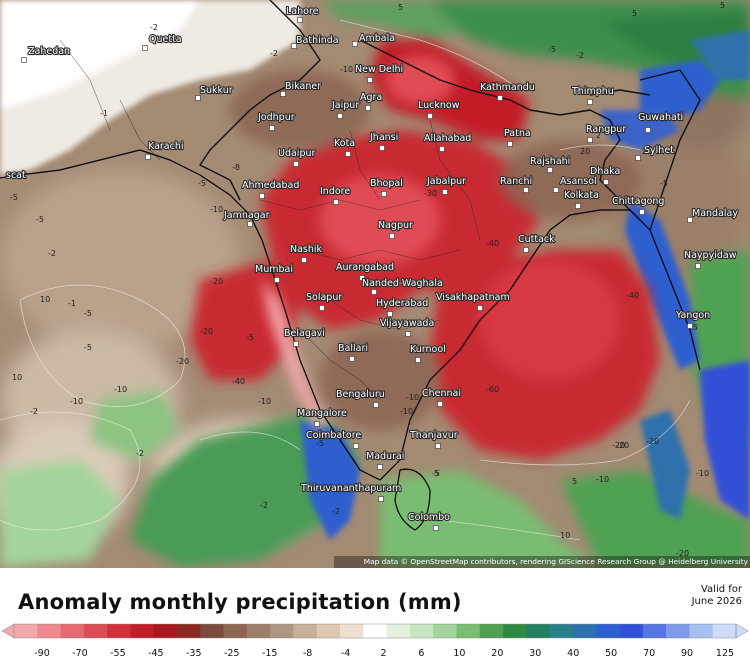 The image size is (750, 670). I want to click on city-marker: Belagavi, so click(304, 337).